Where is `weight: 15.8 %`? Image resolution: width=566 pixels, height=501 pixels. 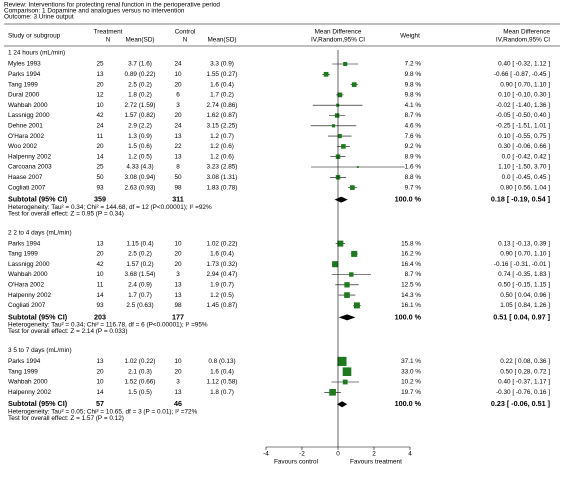
weight: 15.8 % is located at coordinates (411, 243).